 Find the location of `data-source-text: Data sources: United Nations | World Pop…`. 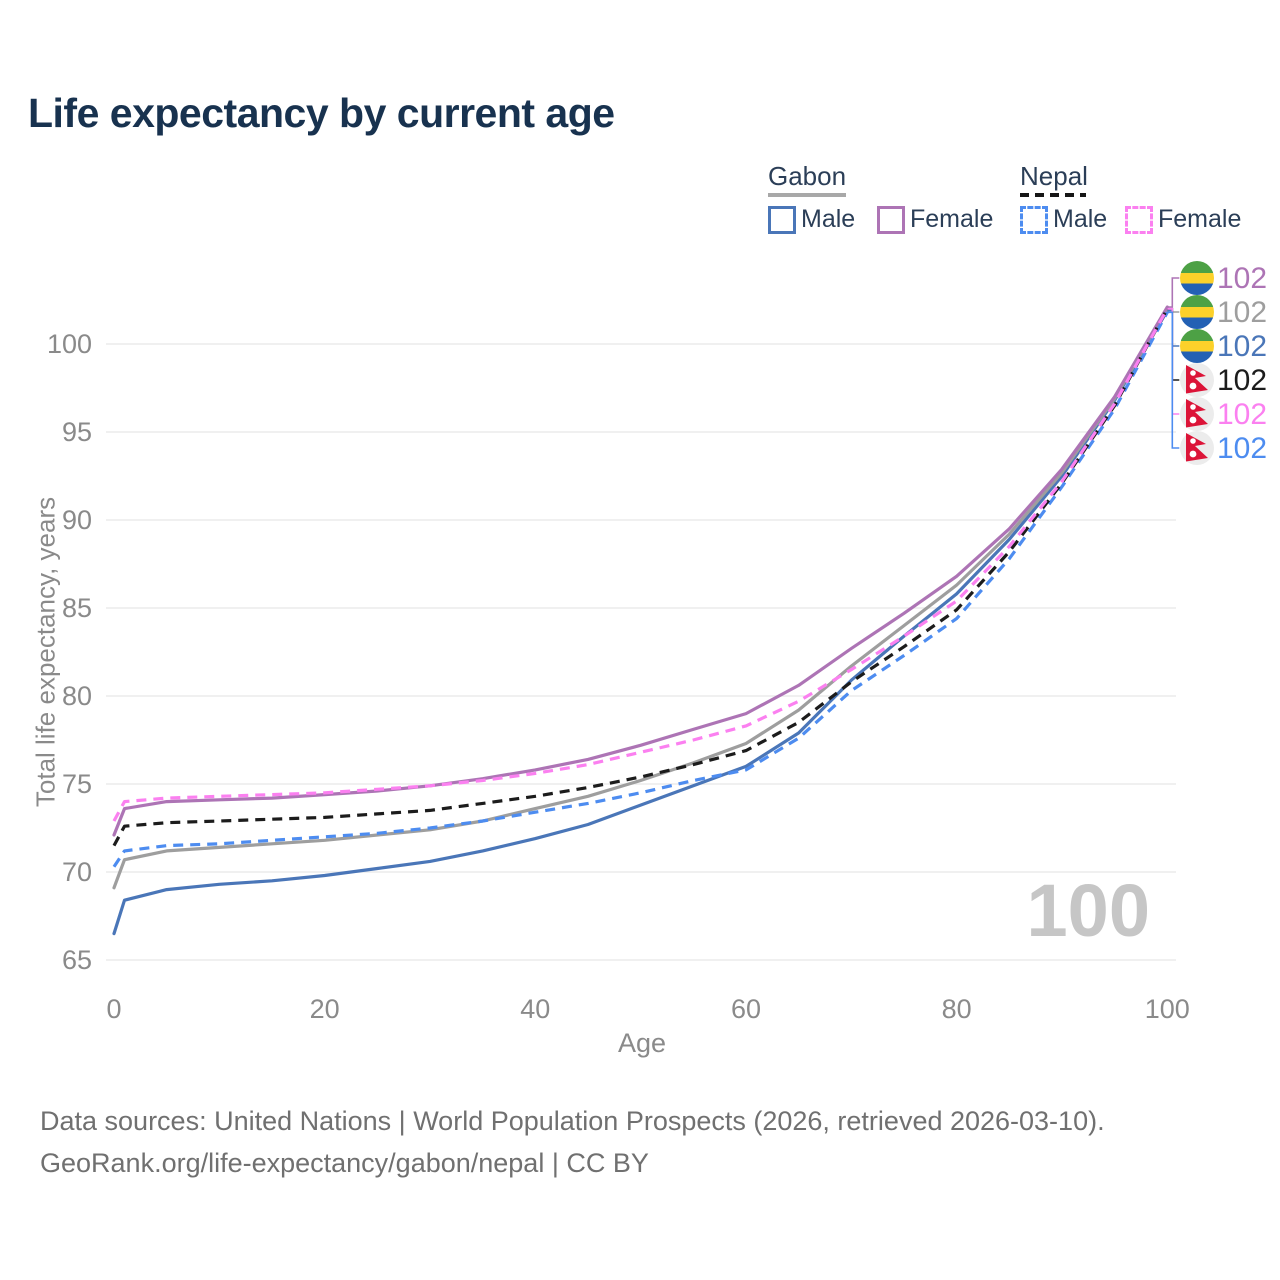

data-source-text: Data sources: United Nations | World Pop… is located at coordinates (572, 1121).